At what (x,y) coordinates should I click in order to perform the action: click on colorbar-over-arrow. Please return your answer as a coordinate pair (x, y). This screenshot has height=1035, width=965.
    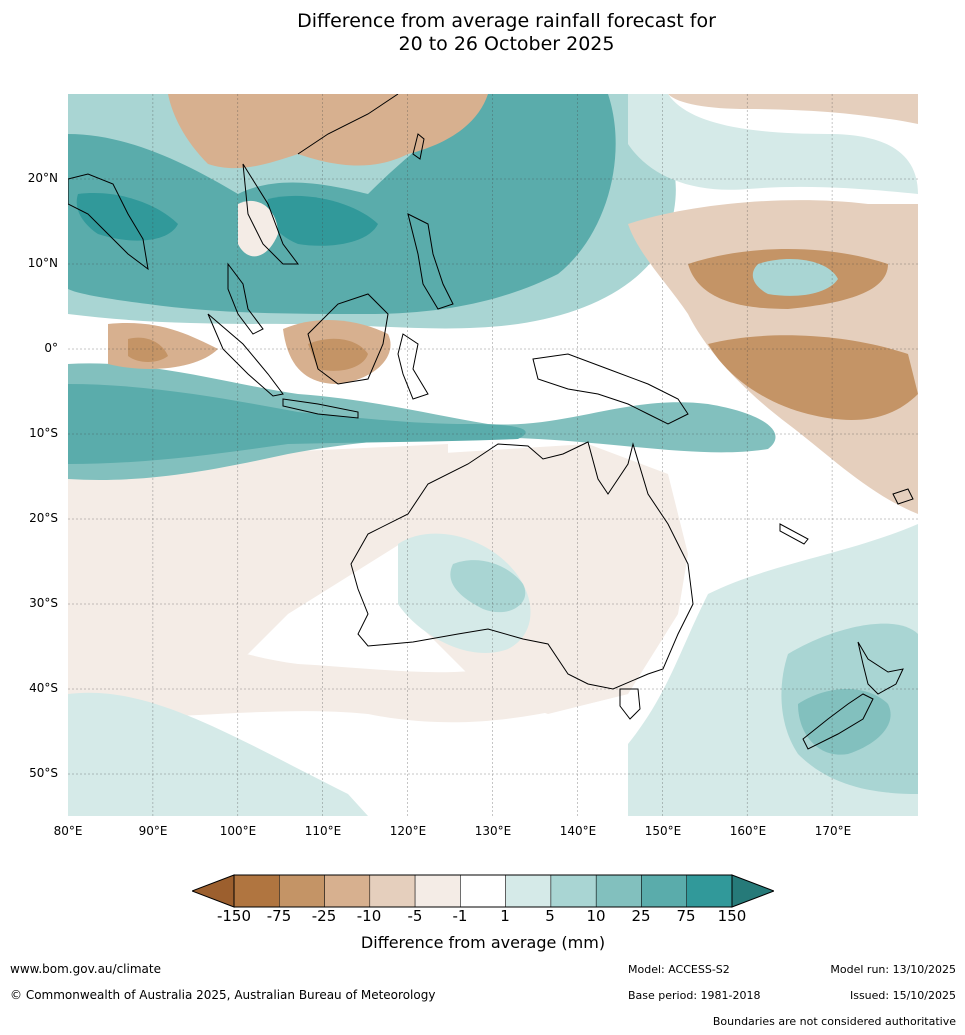
    Looking at the image, I should click on (752, 891).